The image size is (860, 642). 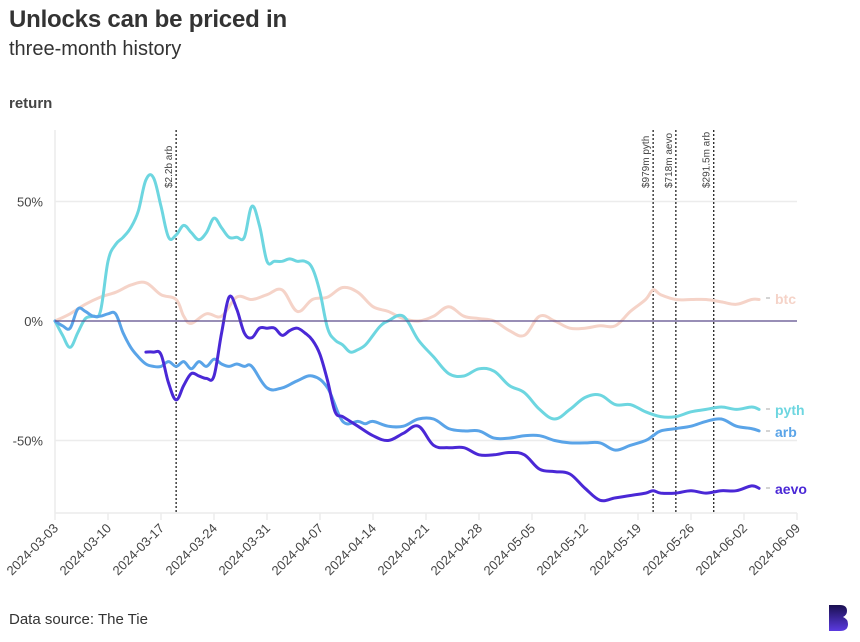 I want to click on x-tick-label: 2024-05-26, so click(x=668, y=550).